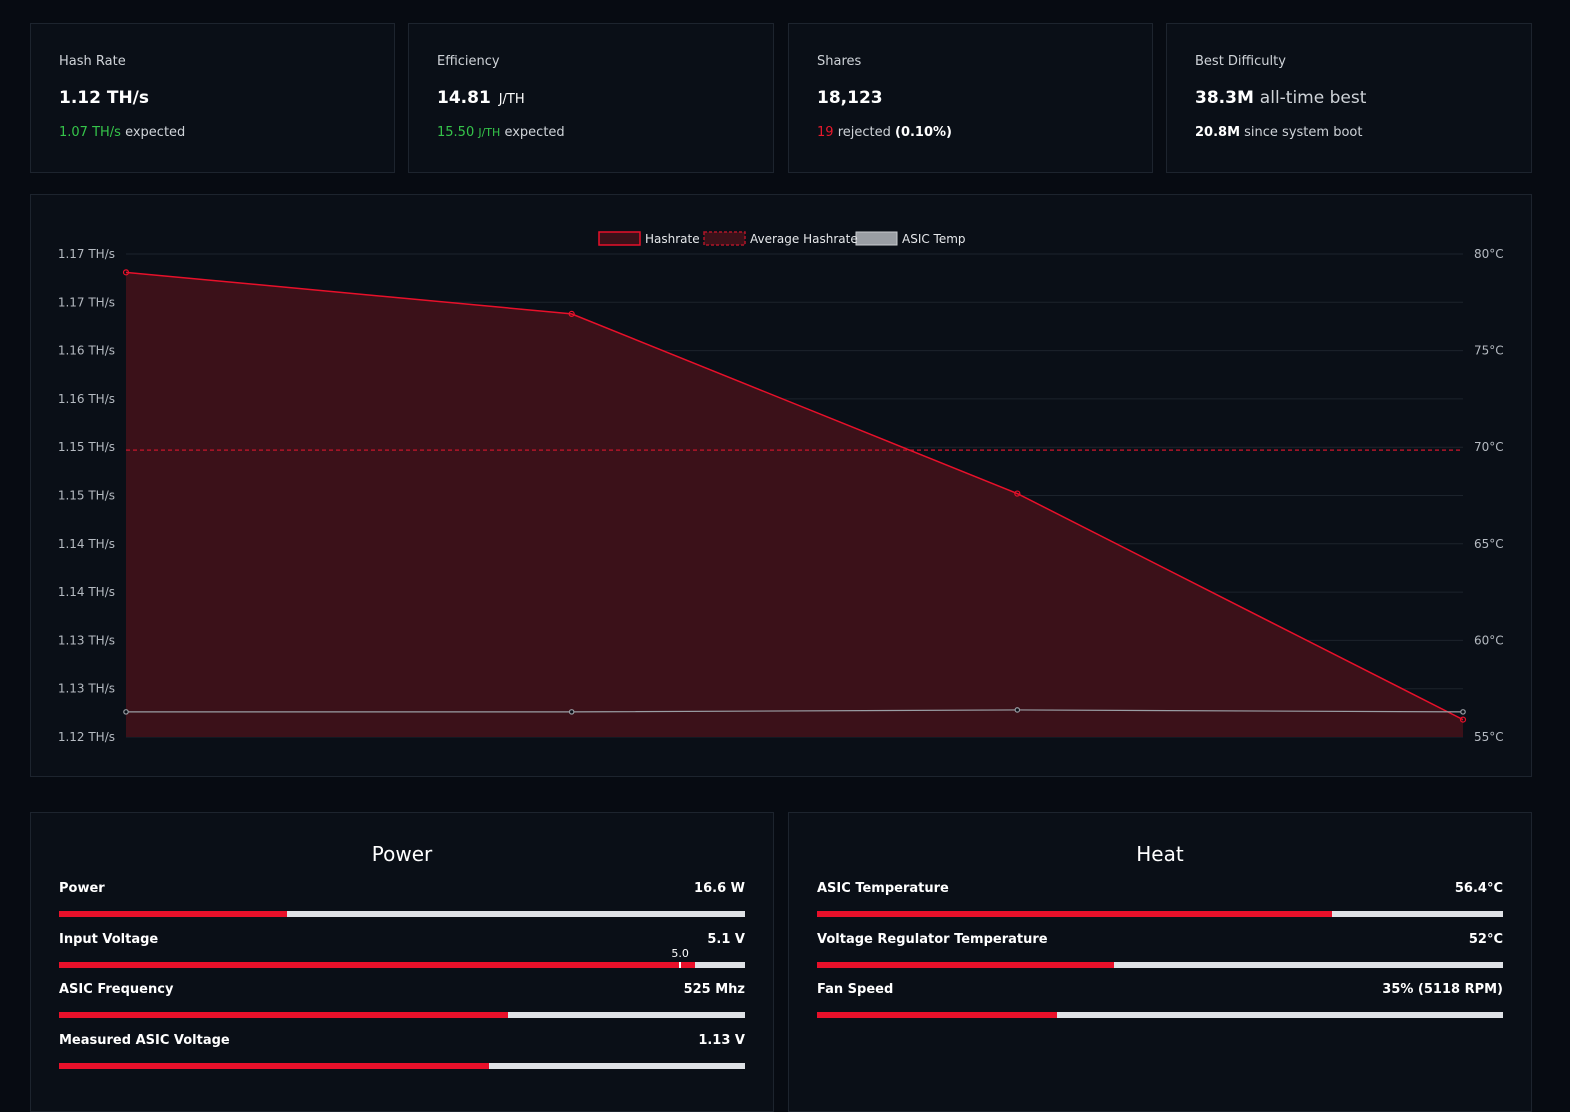  I want to click on legend-swatch-average-hashrate, so click(724, 238).